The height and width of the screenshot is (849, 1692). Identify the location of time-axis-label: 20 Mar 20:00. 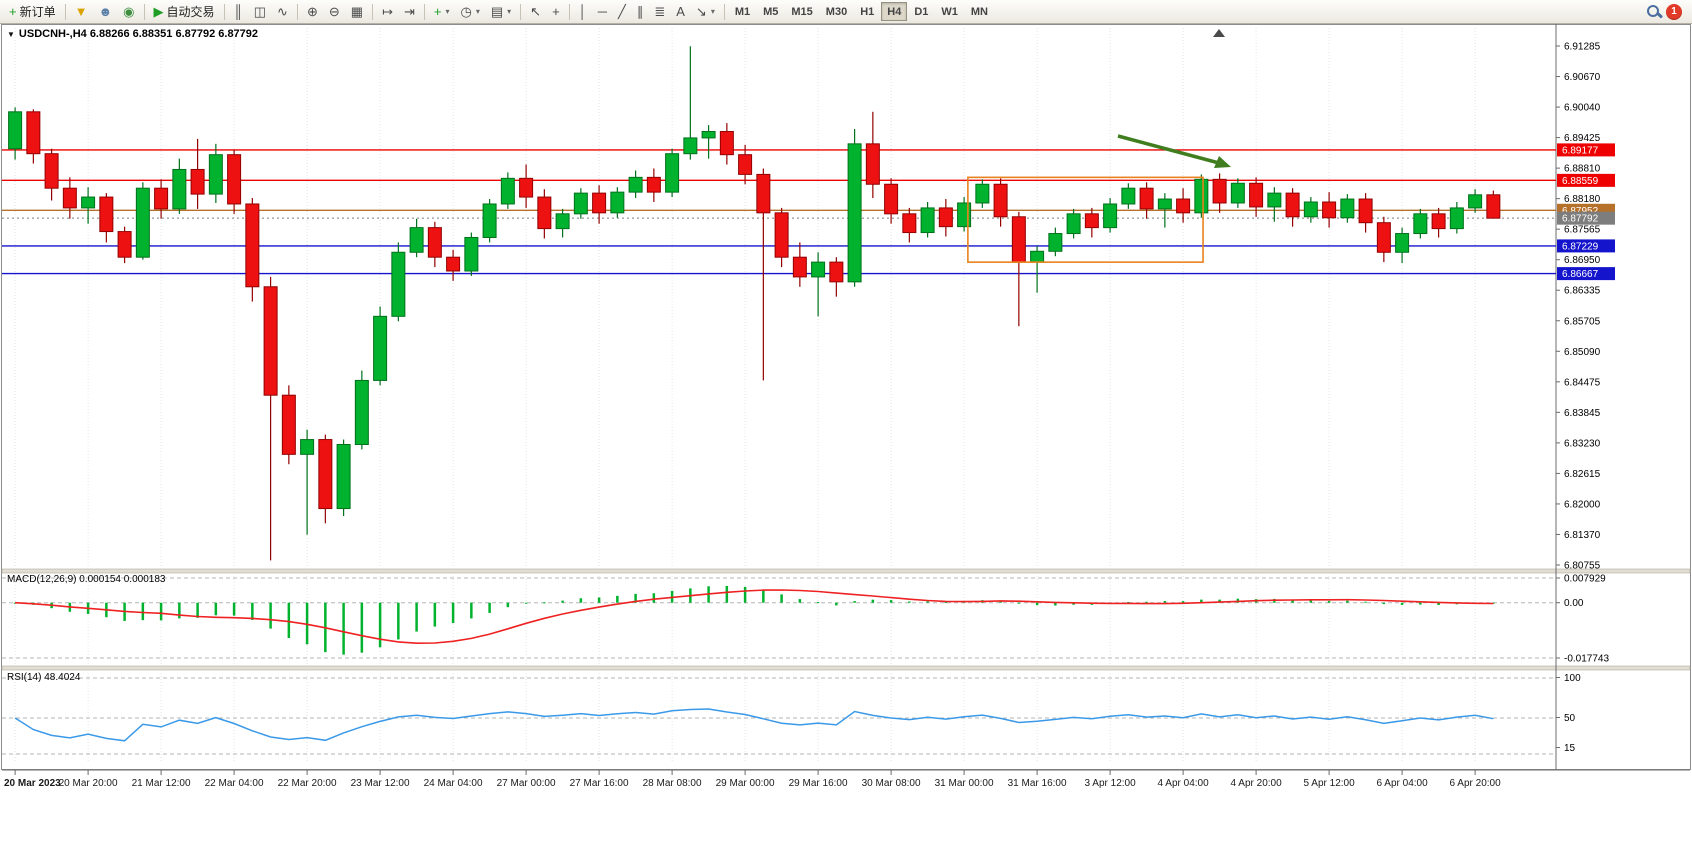
(88, 783).